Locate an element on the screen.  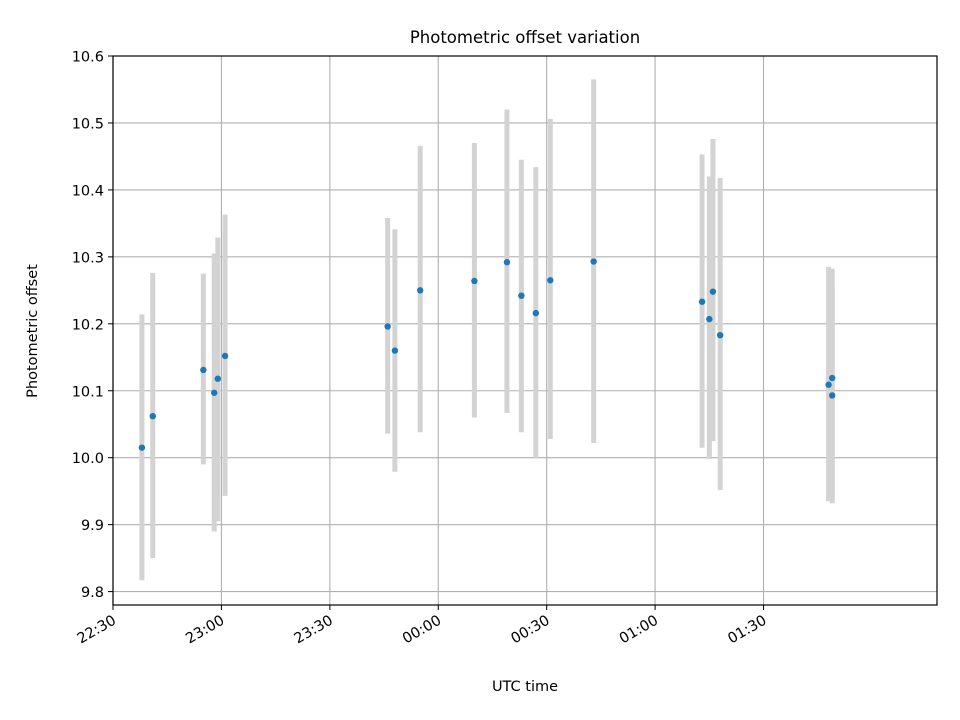
y-axis: 9.8 9.9 10.0 10.1 10.2 10.3 10.4 10.5 10.6 is located at coordinates (92, 325).